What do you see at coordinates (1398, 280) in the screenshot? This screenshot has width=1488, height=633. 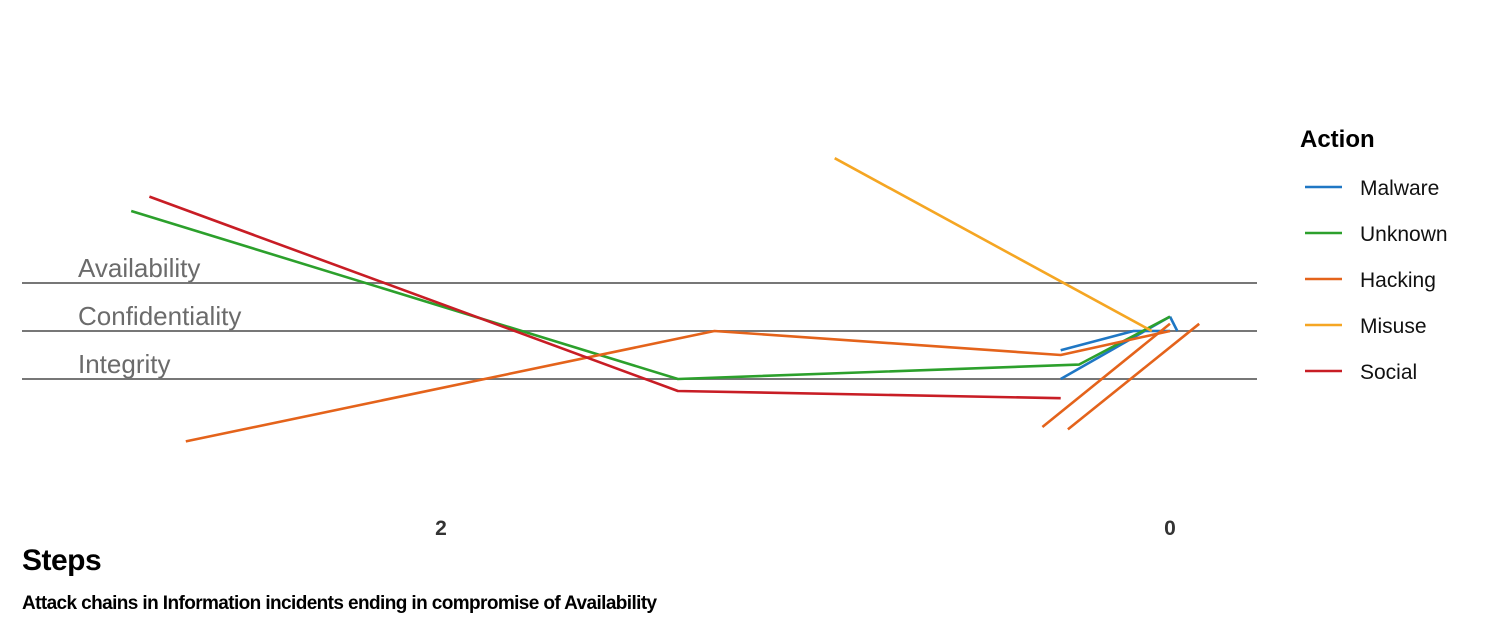 I see `legend-label-hacking: Hacking` at bounding box center [1398, 280].